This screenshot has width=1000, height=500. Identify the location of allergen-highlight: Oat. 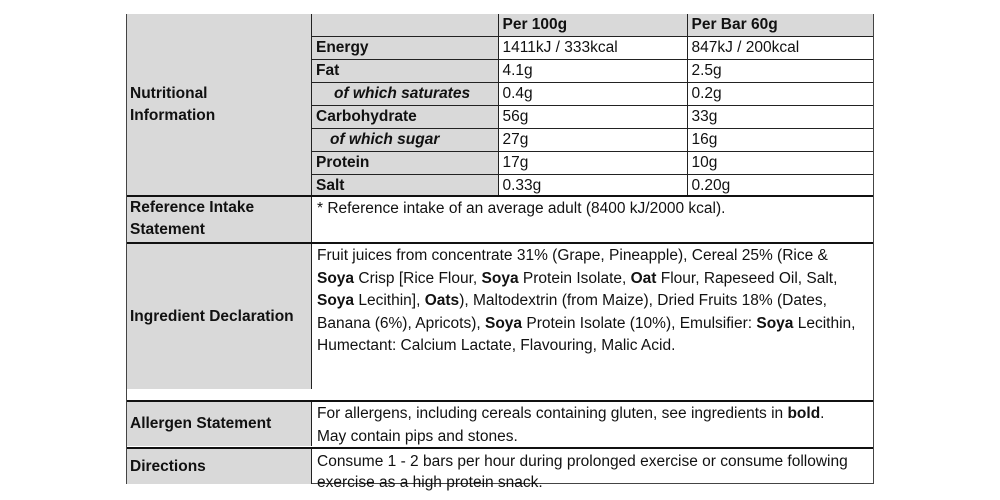
(643, 278).